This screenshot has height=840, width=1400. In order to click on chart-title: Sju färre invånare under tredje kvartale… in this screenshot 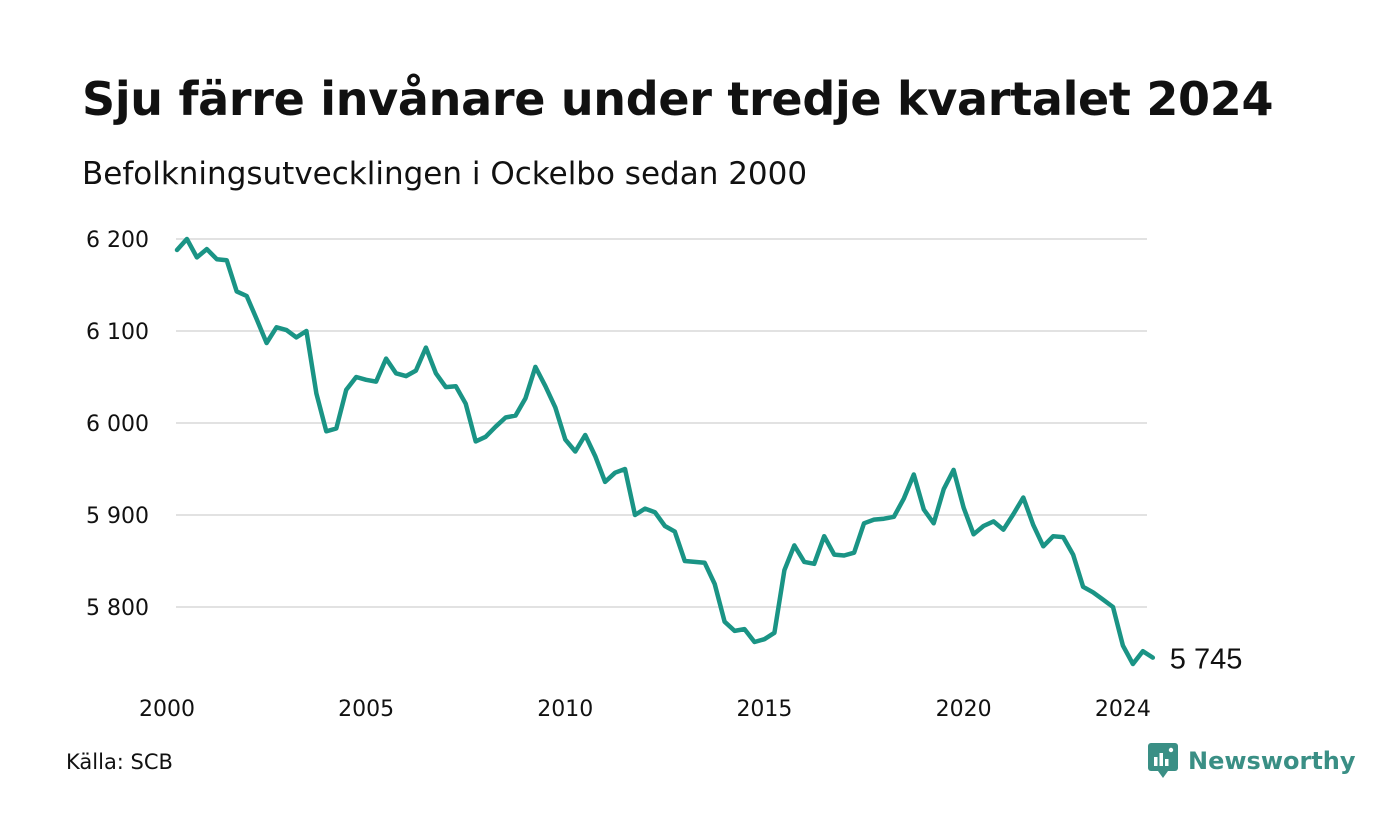, I will do `click(678, 99)`.